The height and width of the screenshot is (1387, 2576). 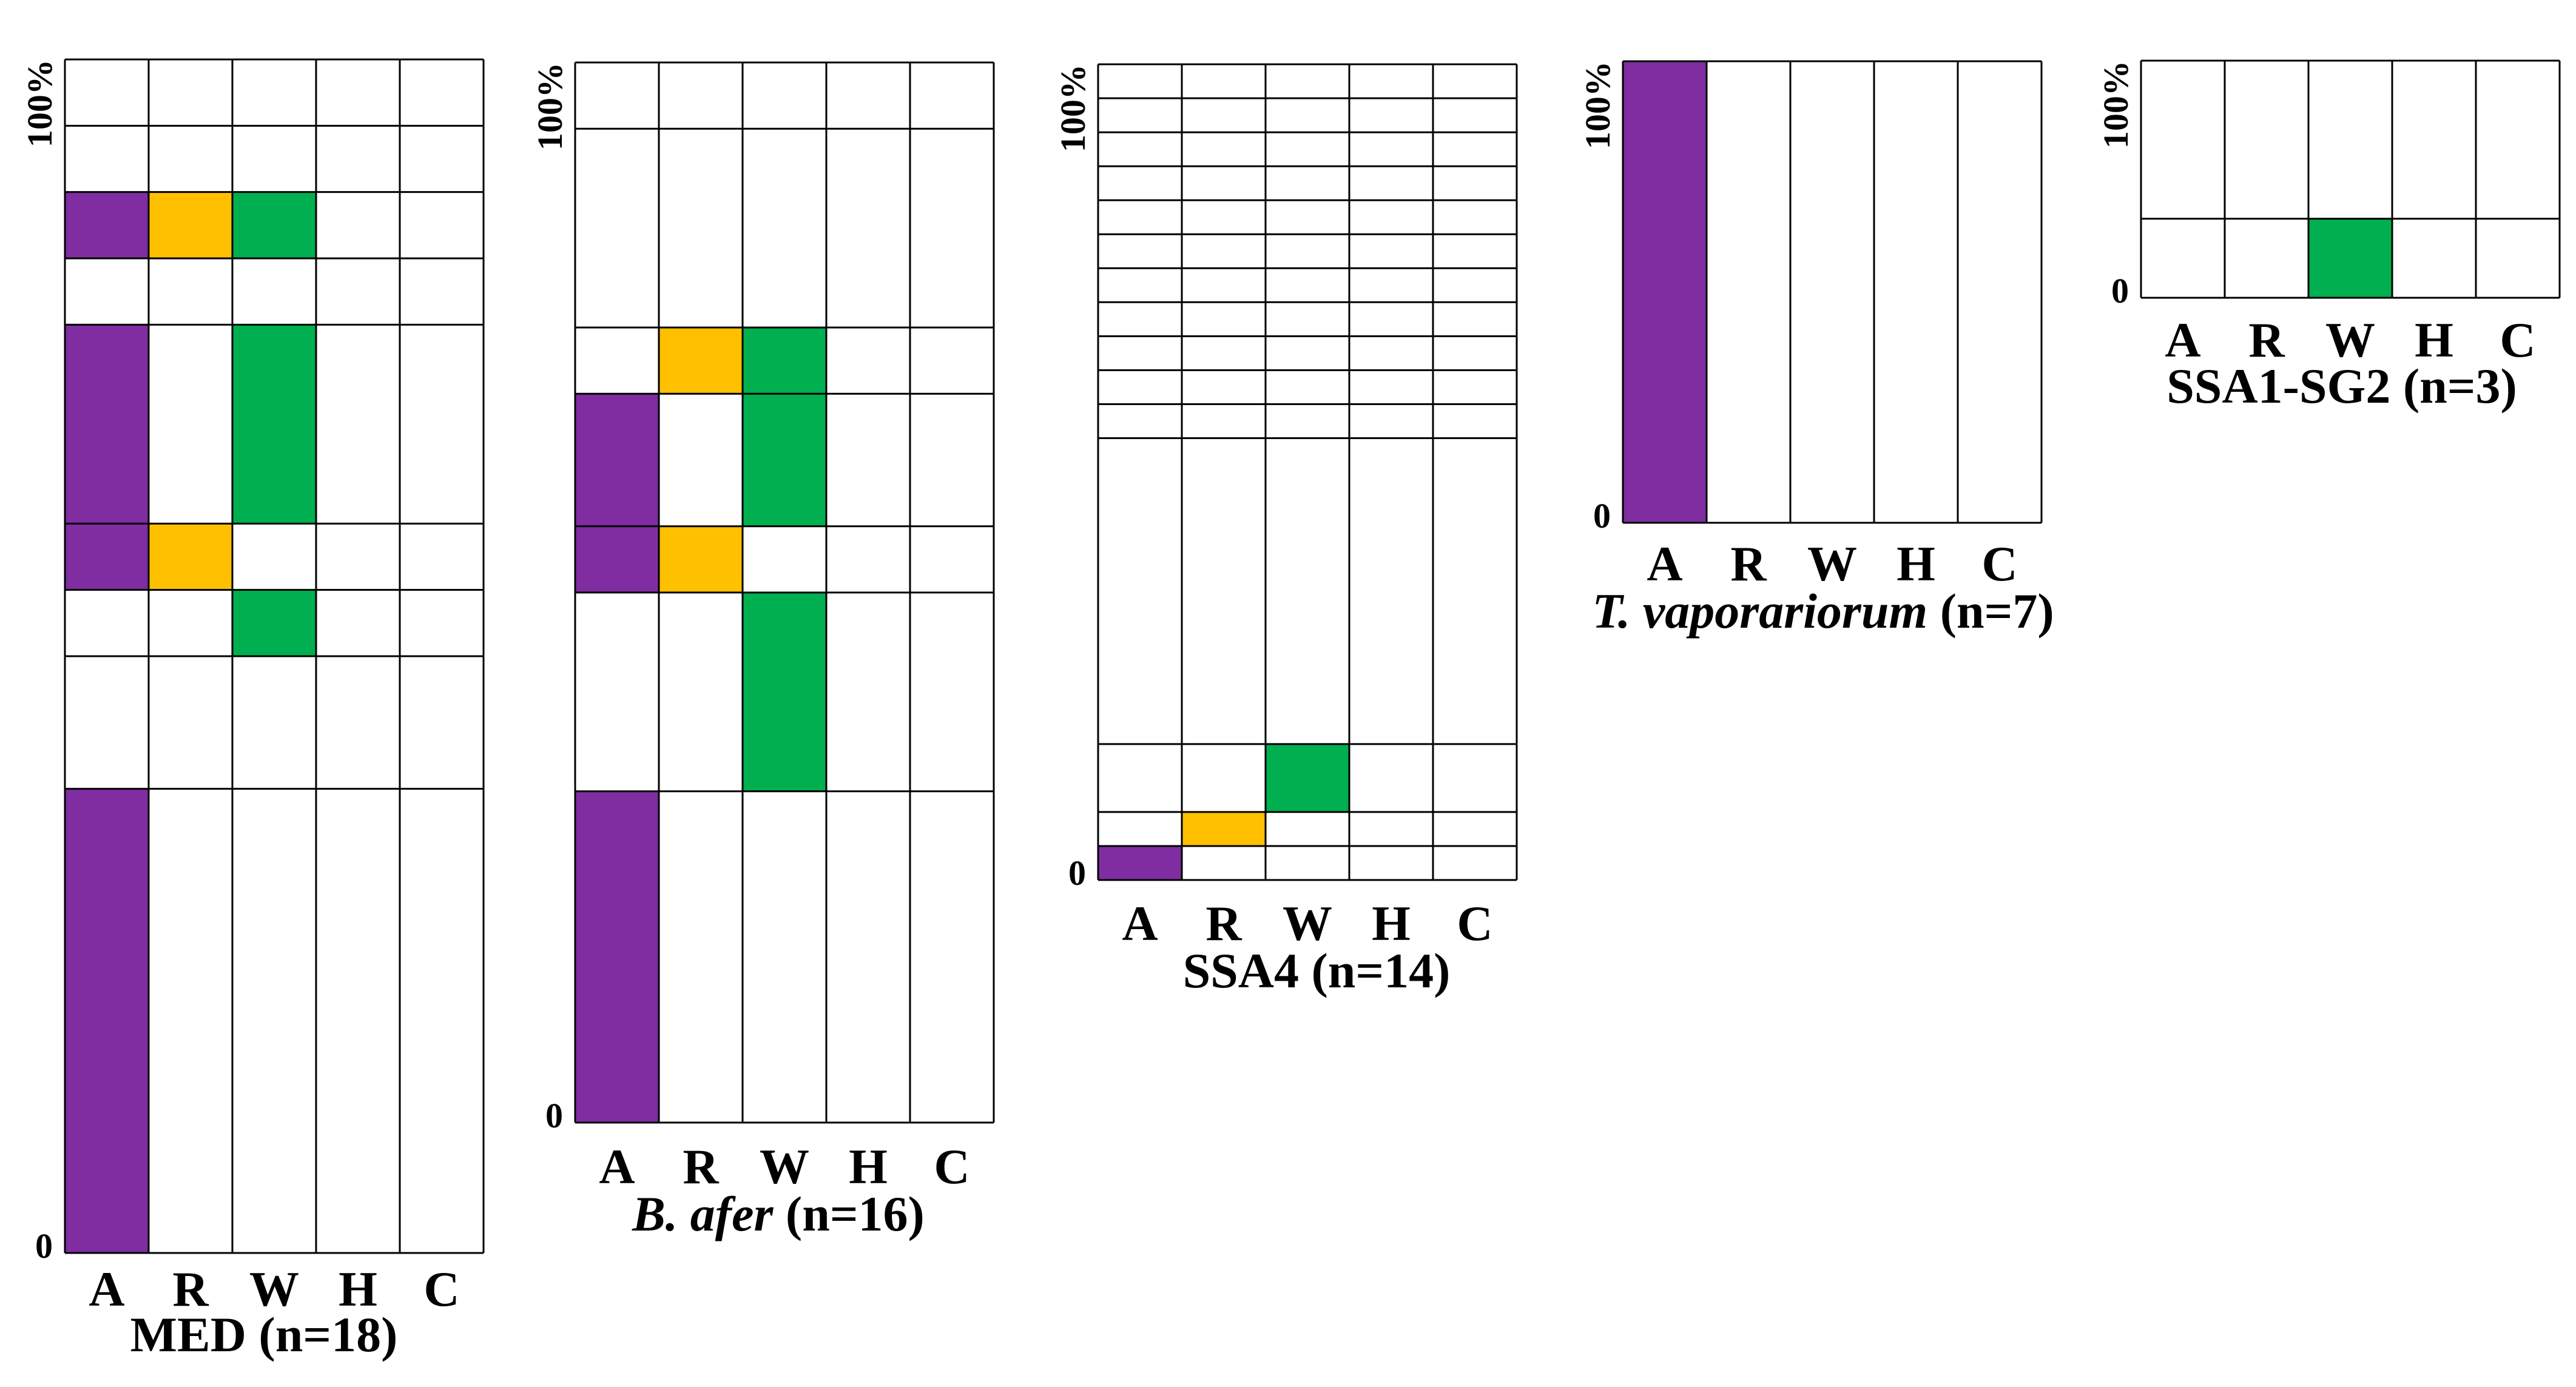 What do you see at coordinates (1816, 349) in the screenshot?
I see `panel-4: 100% 0A R W H CT. vaporariorum (n=7)` at bounding box center [1816, 349].